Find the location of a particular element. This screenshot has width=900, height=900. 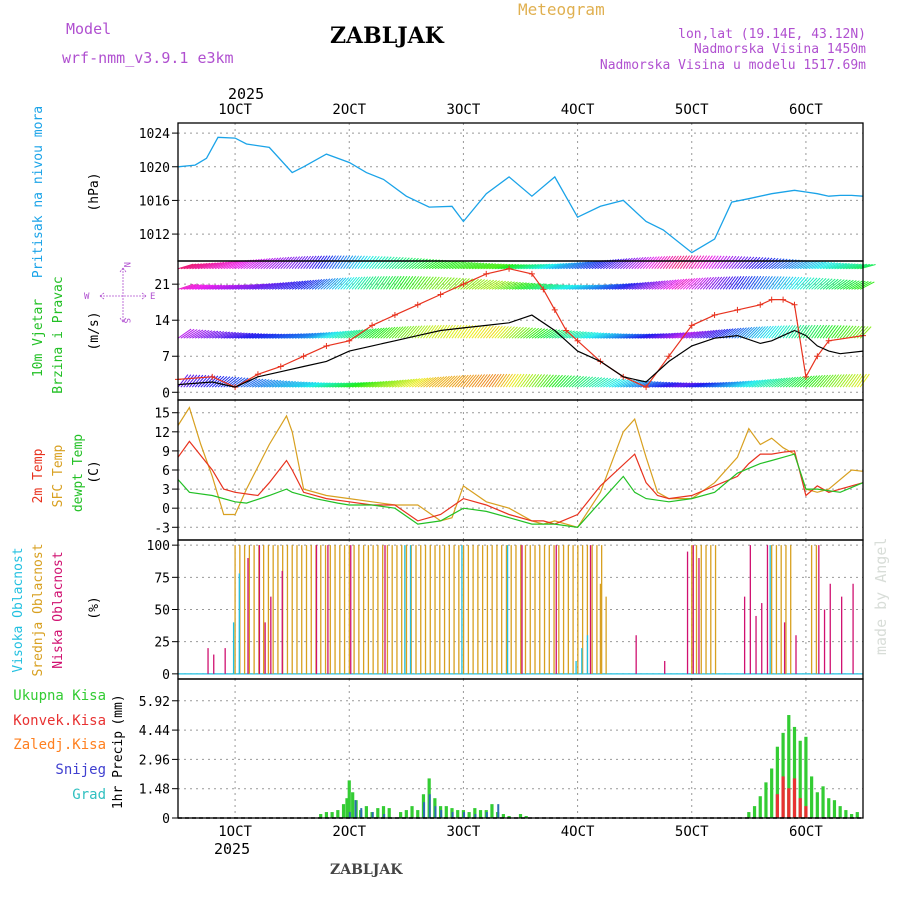

legend-total-rain: Ukupna Kisa is located at coordinates (59, 696).